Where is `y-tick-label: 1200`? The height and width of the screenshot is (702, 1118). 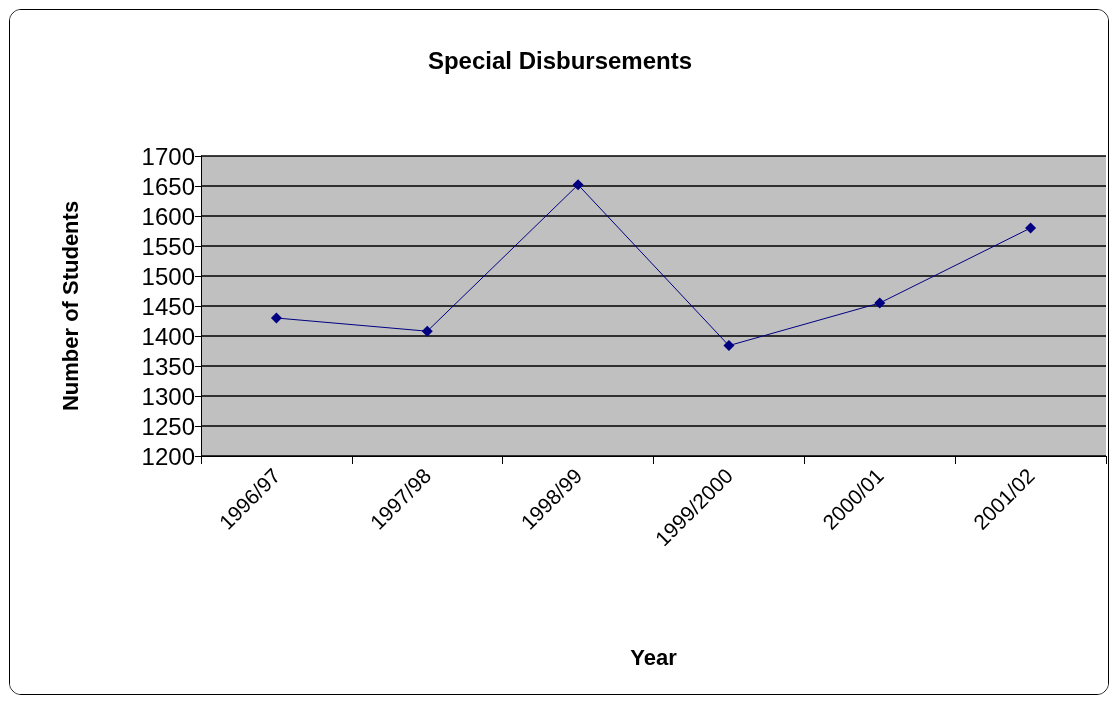
y-tick-label: 1200 is located at coordinates (168, 456).